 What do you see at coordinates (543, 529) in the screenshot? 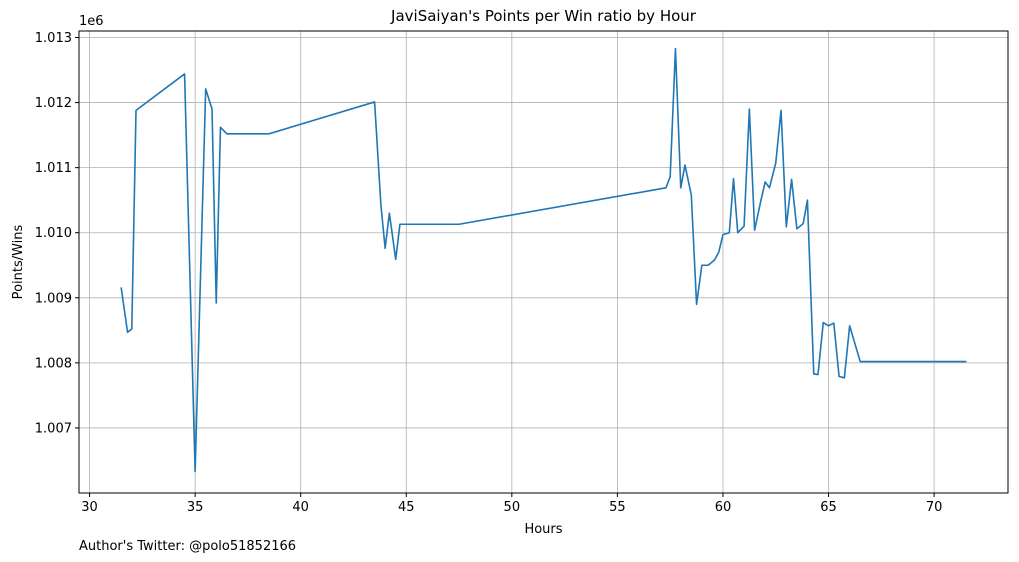
I see `x-axis-label: Hours` at bounding box center [543, 529].